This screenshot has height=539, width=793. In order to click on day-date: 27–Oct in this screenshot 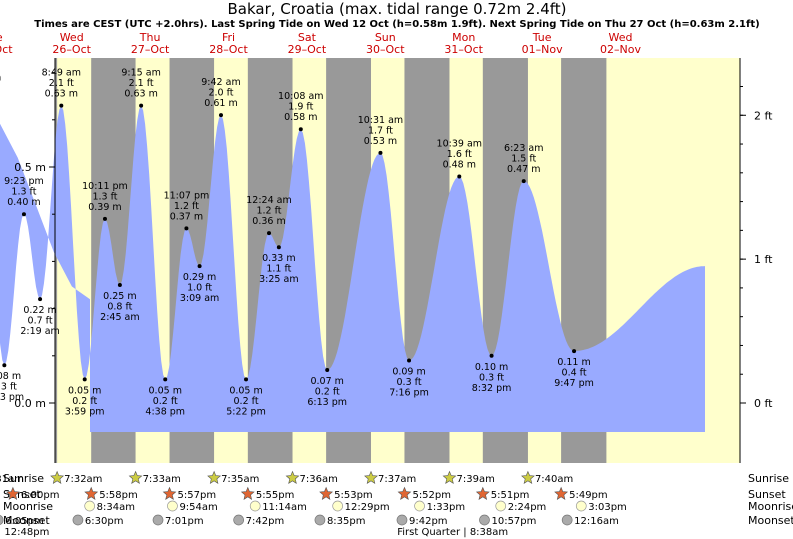, I will do `click(150, 49)`.